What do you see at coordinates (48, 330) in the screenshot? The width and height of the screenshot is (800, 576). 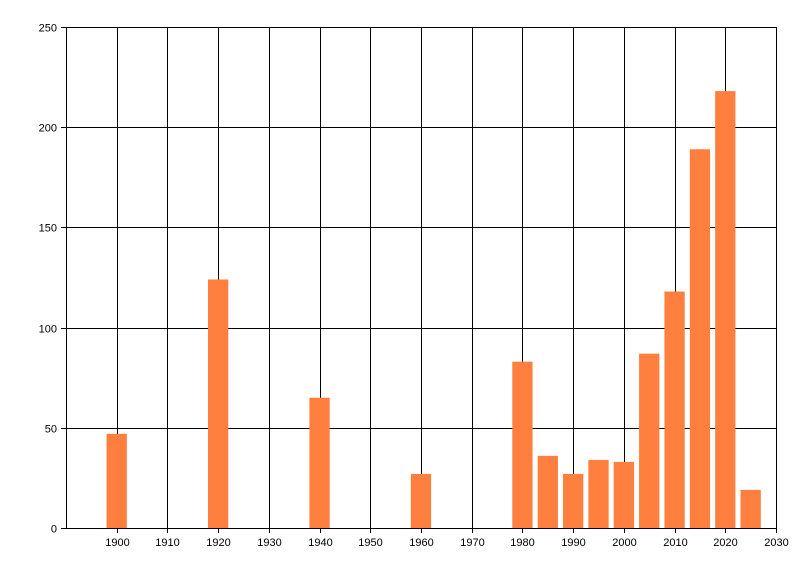 I see `y-tick-label: 100` at bounding box center [48, 330].